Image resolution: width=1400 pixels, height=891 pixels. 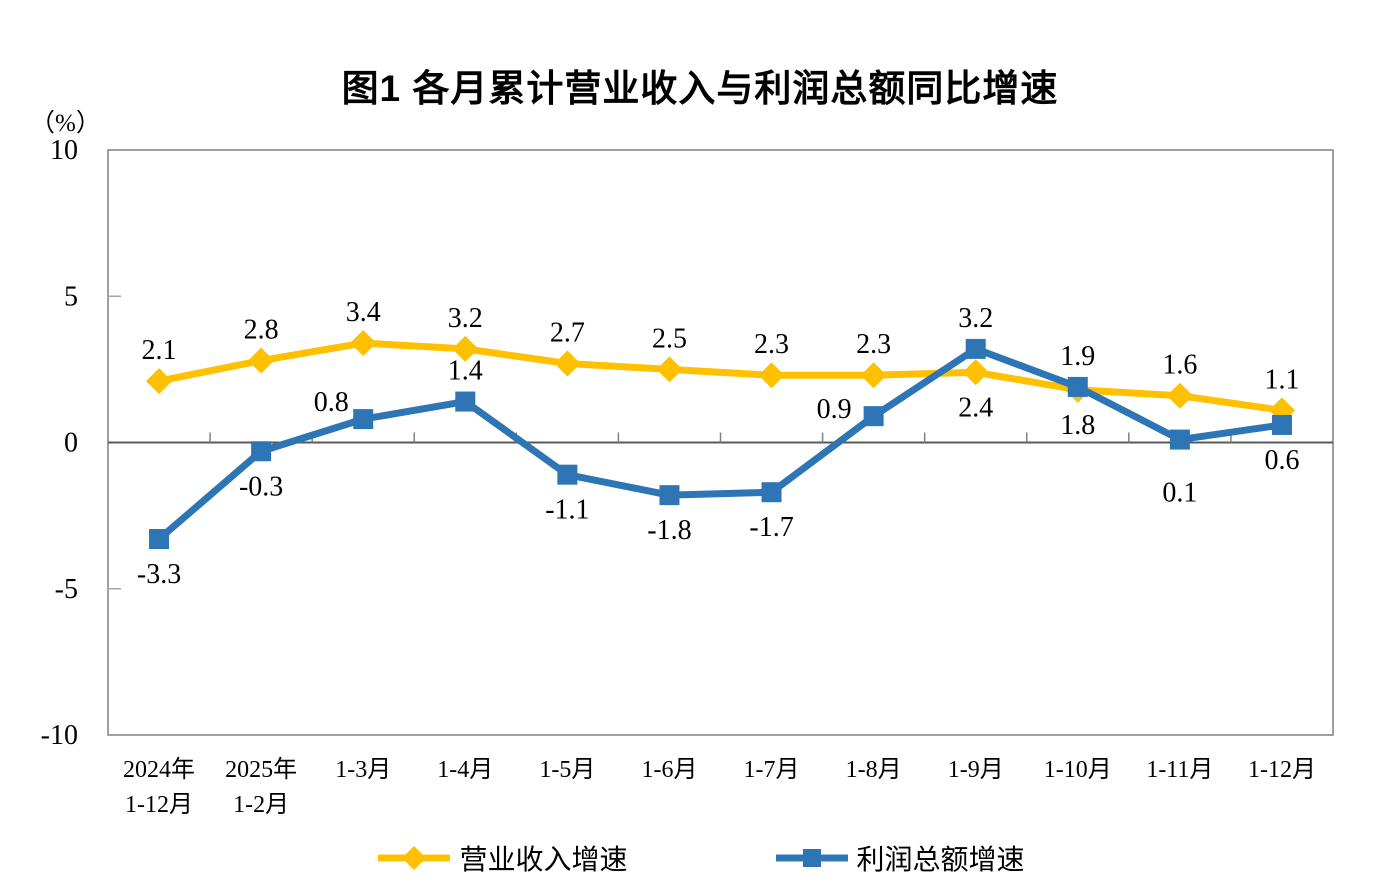 I want to click on data-label: -1.7, so click(x=771, y=527).